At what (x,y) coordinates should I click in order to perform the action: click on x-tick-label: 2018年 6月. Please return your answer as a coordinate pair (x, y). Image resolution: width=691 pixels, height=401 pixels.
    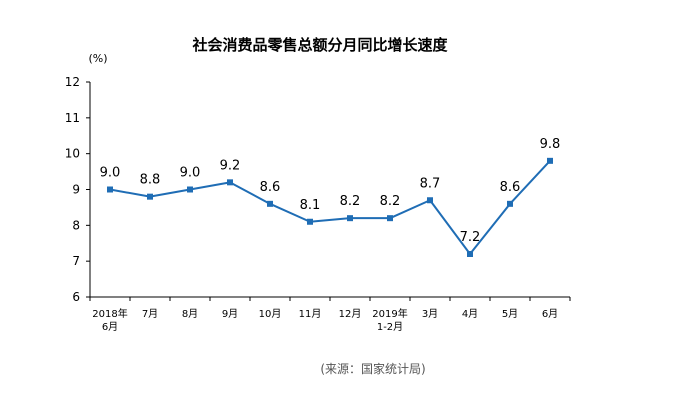
    Looking at the image, I should click on (109, 320).